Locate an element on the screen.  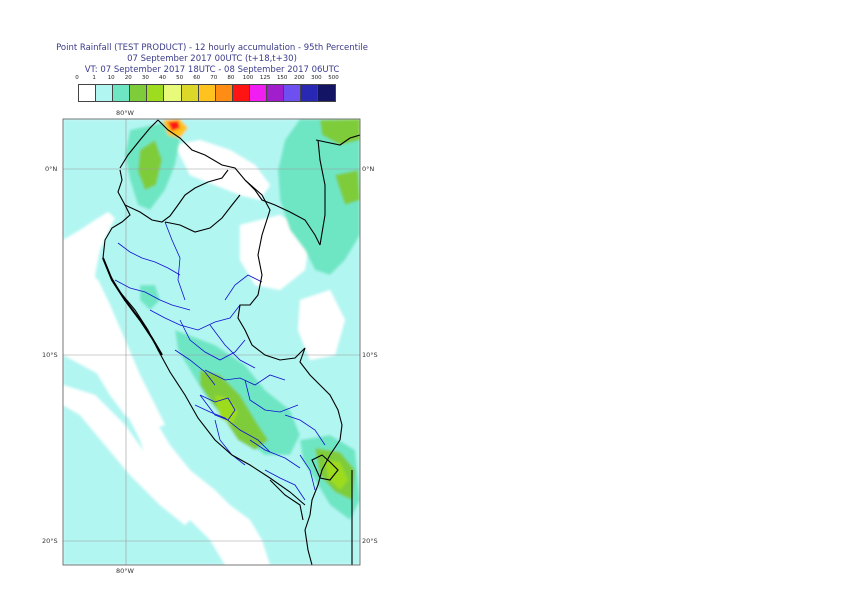
color-legend is located at coordinates (207, 93).